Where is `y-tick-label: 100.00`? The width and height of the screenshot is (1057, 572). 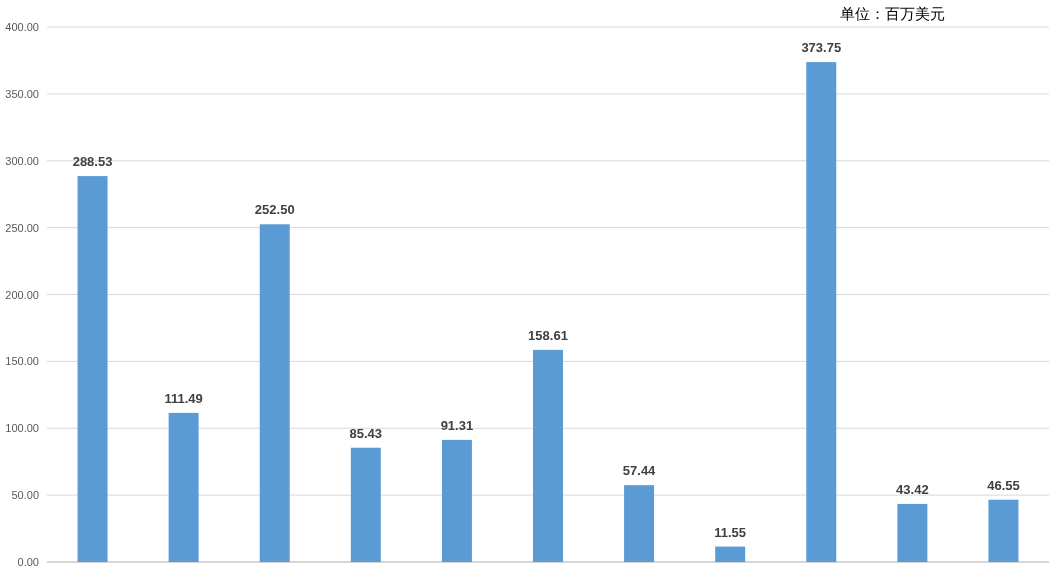
y-tick-label: 100.00 is located at coordinates (22, 428).